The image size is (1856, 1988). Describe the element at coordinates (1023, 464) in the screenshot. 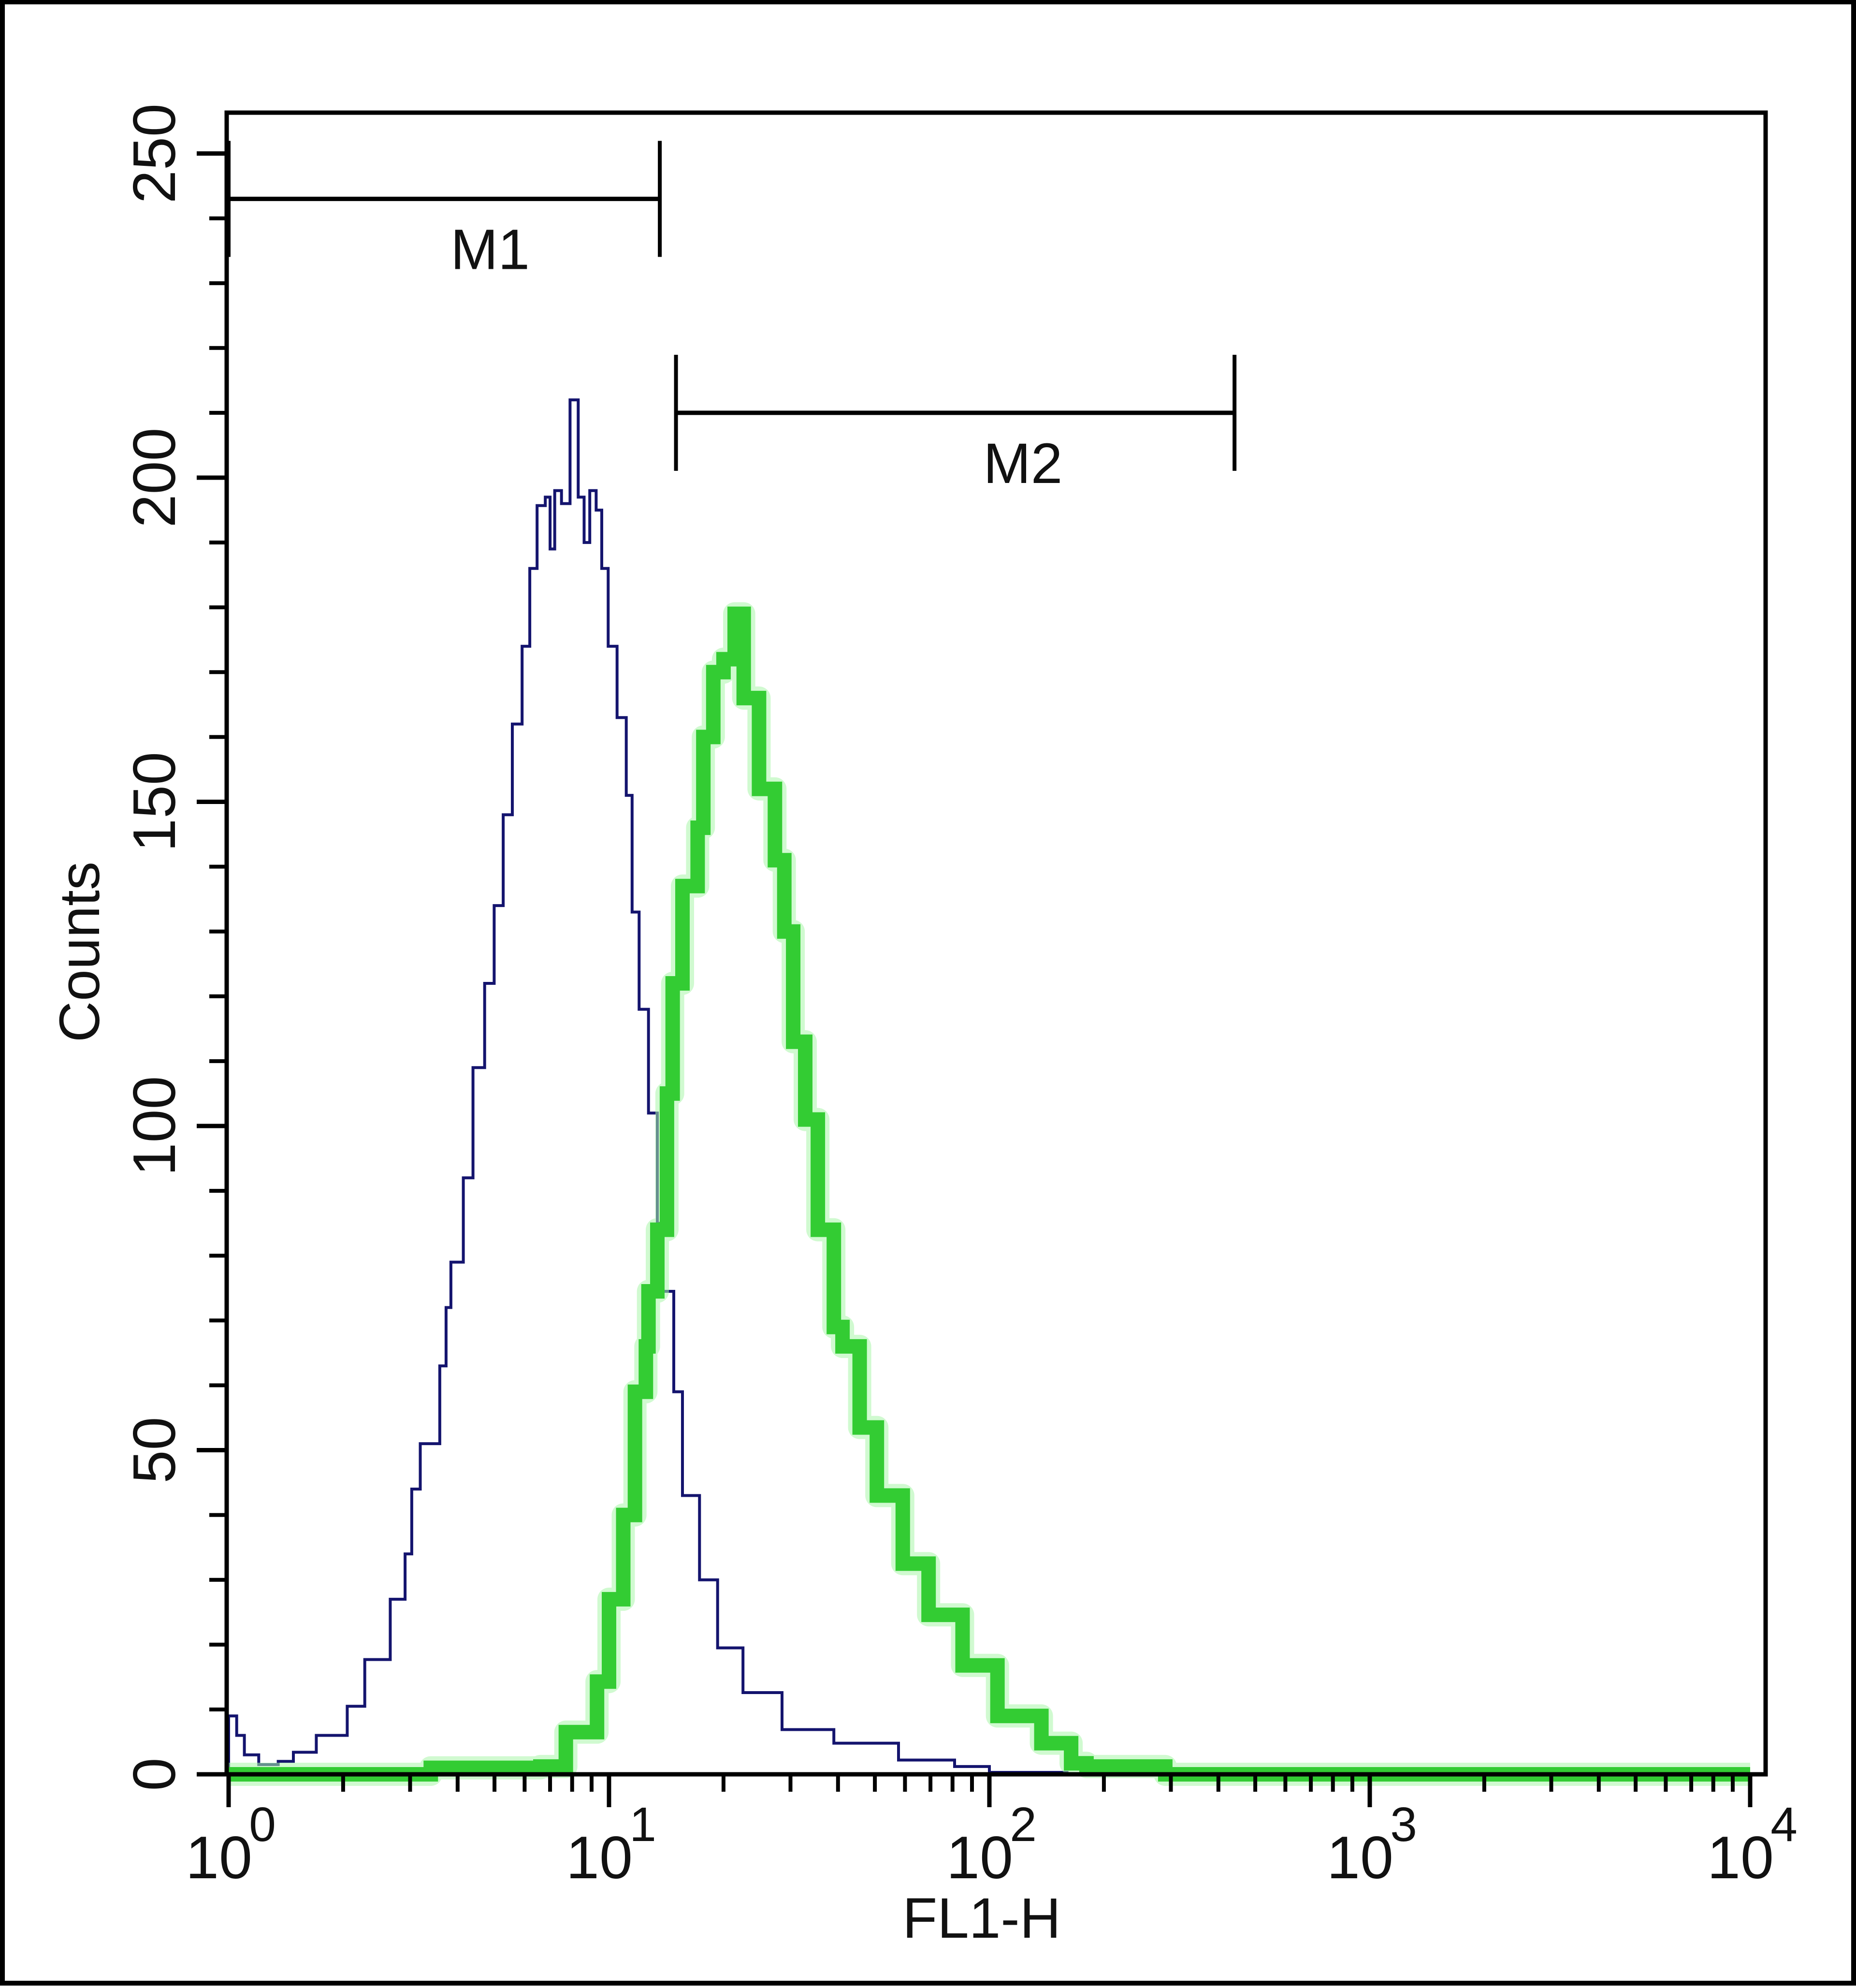

I see `gate-marker-label: M2` at that location.